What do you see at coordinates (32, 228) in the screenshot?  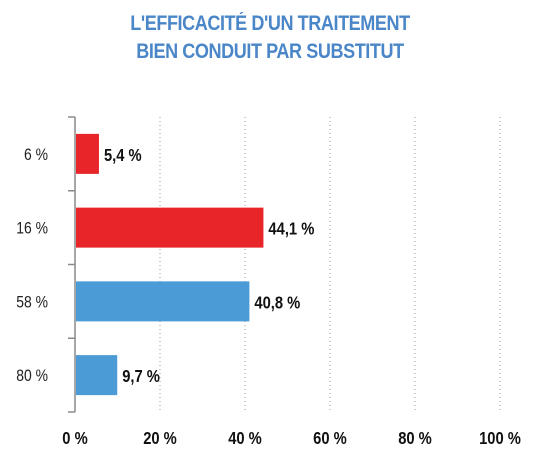 I see `category-label-1: 16 %` at bounding box center [32, 228].